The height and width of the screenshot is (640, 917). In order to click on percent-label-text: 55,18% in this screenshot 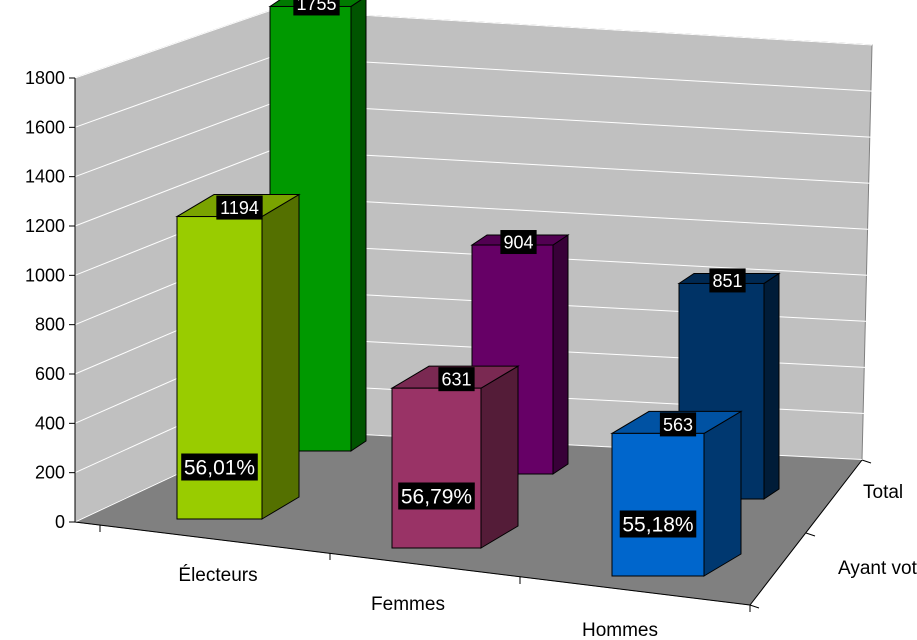, I will do `click(657, 525)`.